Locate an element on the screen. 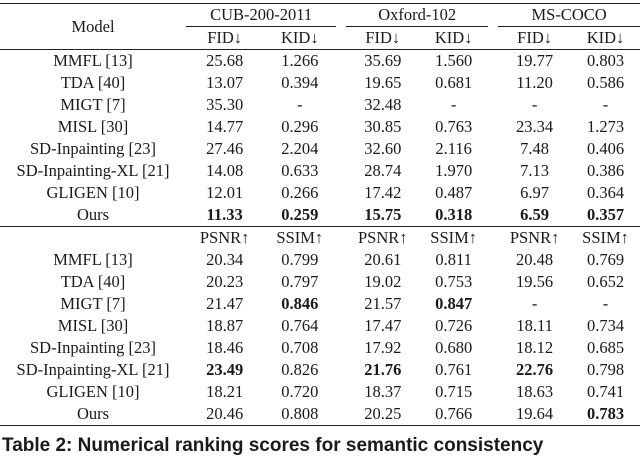  score-value: 18.46 is located at coordinates (225, 347).